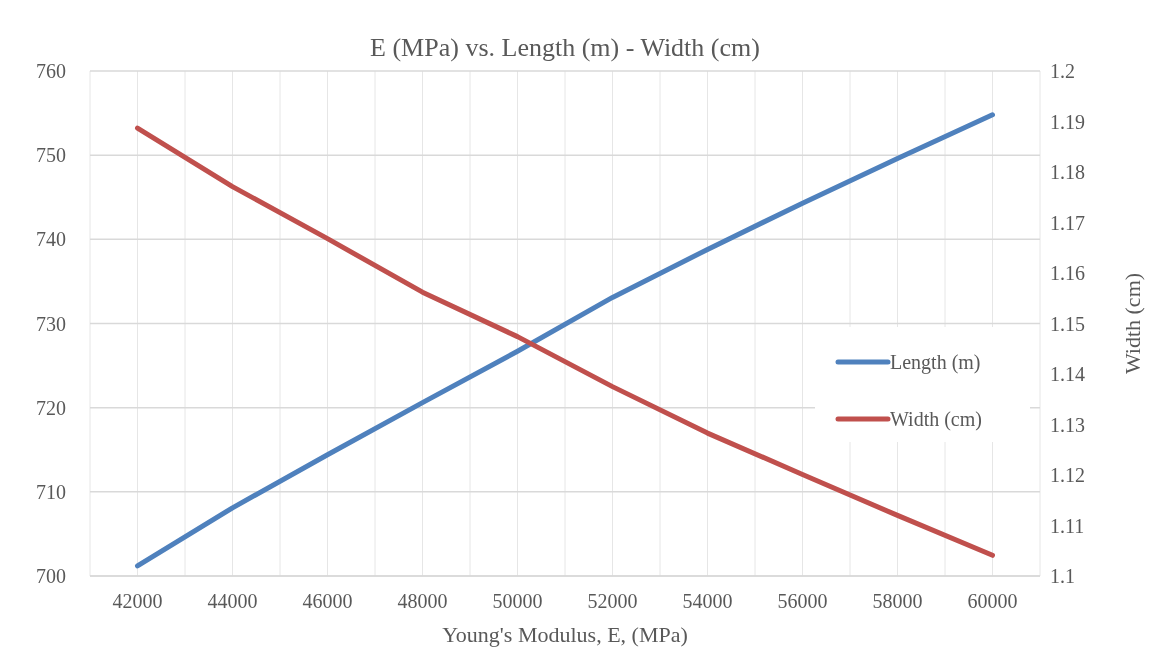  What do you see at coordinates (327, 601) in the screenshot?
I see `x-tick-label: 46000` at bounding box center [327, 601].